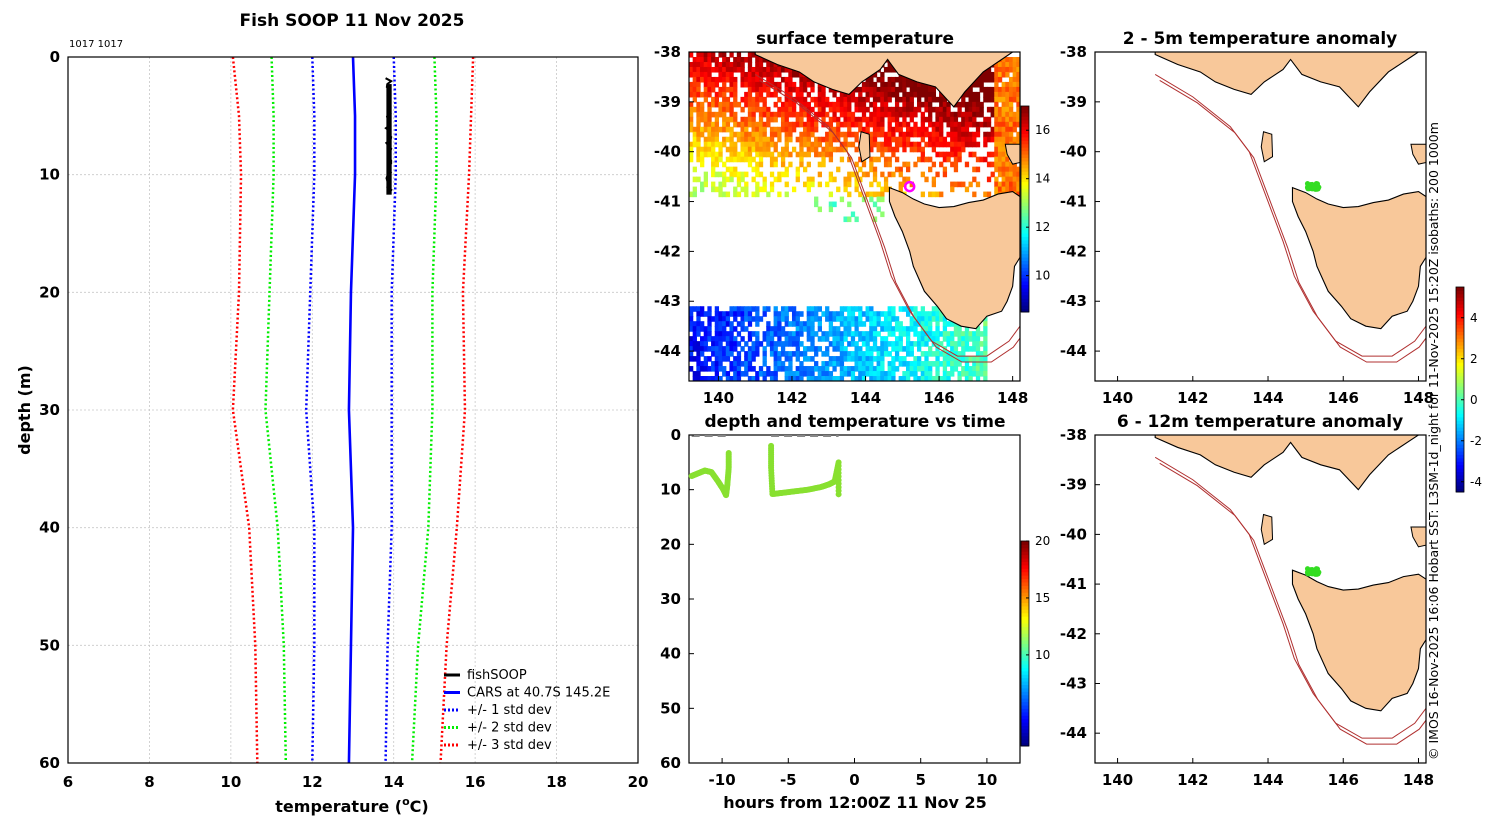 The height and width of the screenshot is (820, 1500). Describe the element at coordinates (855, 39) in the screenshot. I see `surface-title: surface temperature` at that location.